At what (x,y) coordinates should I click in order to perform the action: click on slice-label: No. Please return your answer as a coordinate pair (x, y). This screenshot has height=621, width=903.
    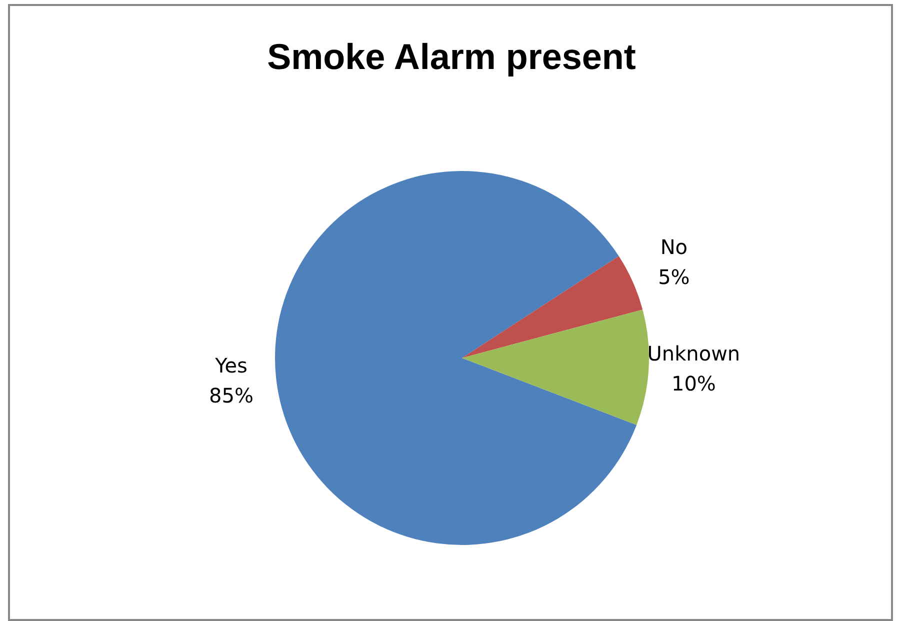
    Looking at the image, I should click on (674, 246).